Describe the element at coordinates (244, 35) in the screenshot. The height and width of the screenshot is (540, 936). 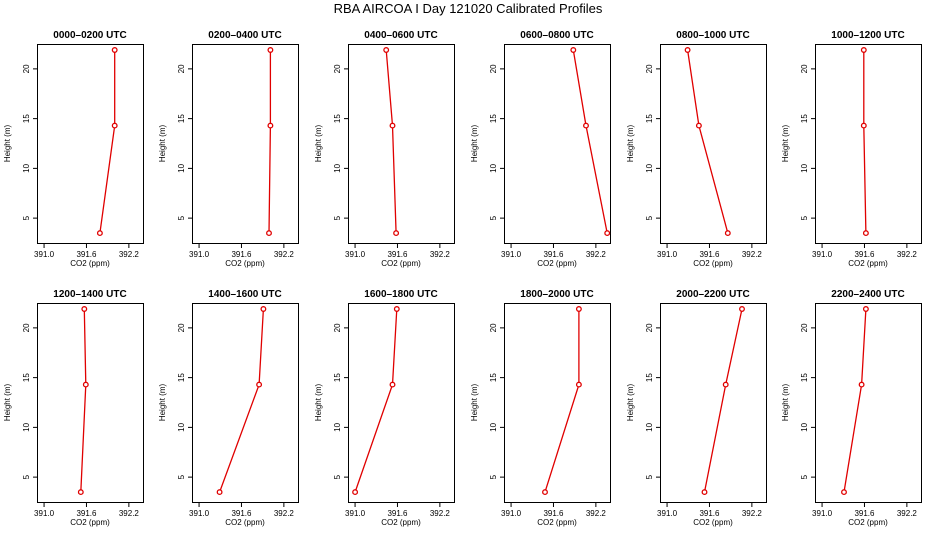
I see `panel-title: 0200–0400 UTC` at that location.